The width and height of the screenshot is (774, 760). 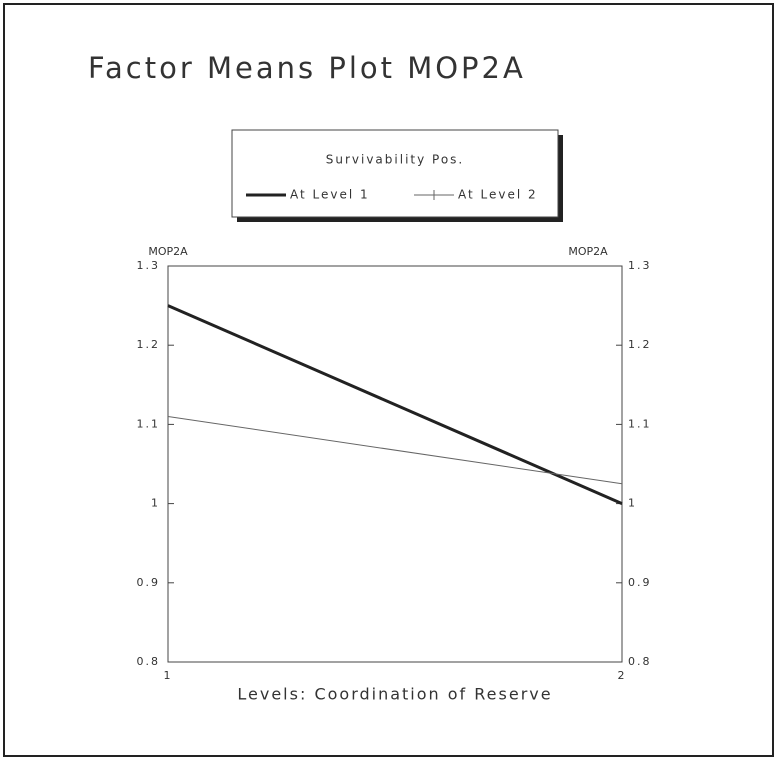 I want to click on x-axis-label: Levels: Coordination of Reserve, so click(x=394, y=694).